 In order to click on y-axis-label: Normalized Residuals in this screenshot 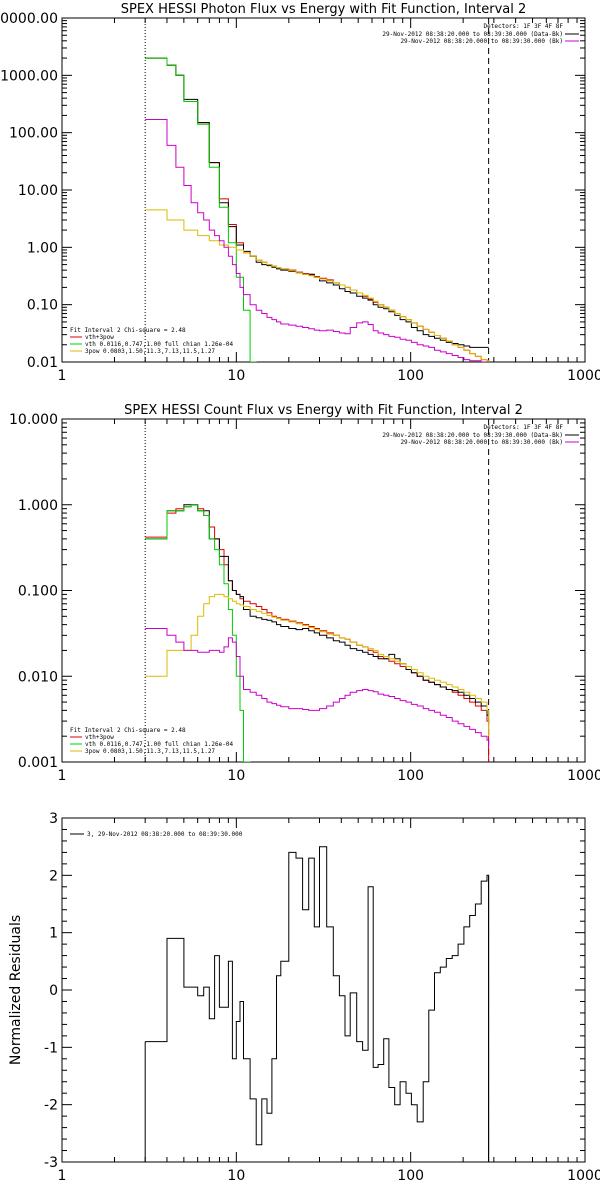, I will do `click(16, 990)`.